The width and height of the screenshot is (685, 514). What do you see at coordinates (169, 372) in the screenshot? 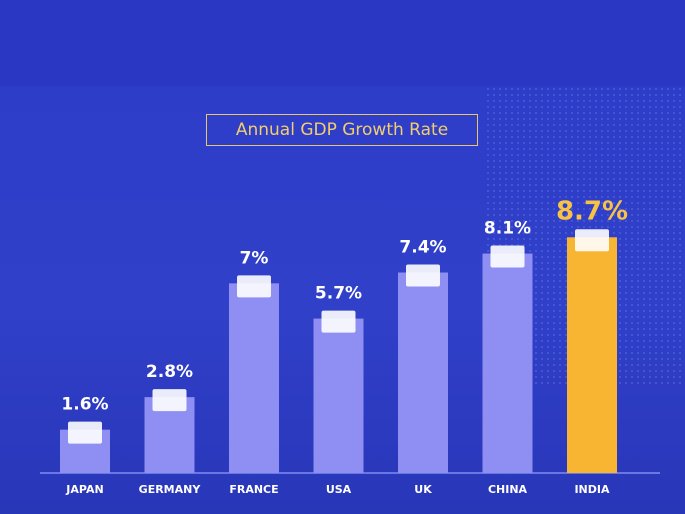
I see `value-label: 2.8%` at bounding box center [169, 372].